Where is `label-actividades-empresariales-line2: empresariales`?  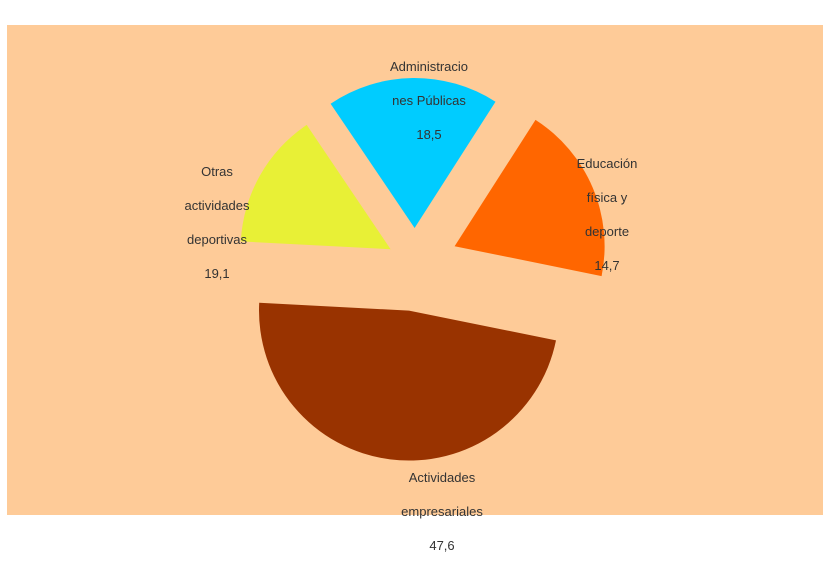 label-actividades-empresariales-line2: empresariales is located at coordinates (442, 511).